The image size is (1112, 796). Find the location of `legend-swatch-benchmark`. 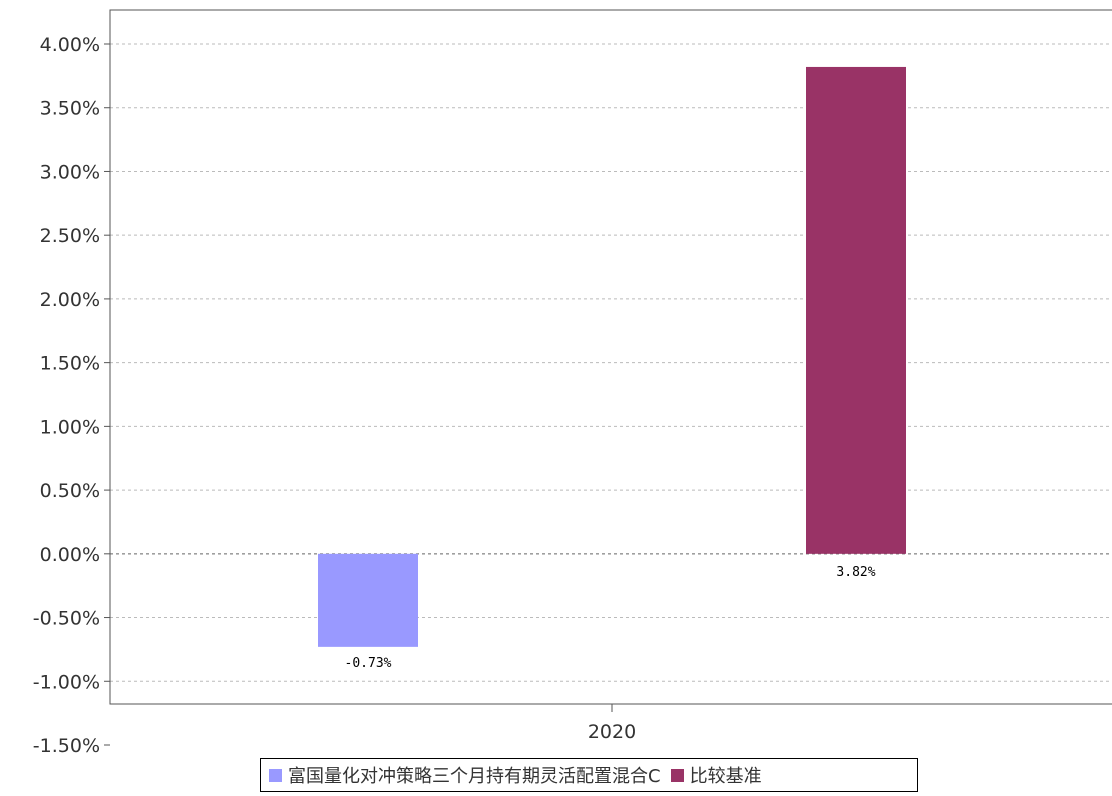

legend-swatch-benchmark is located at coordinates (677, 775).